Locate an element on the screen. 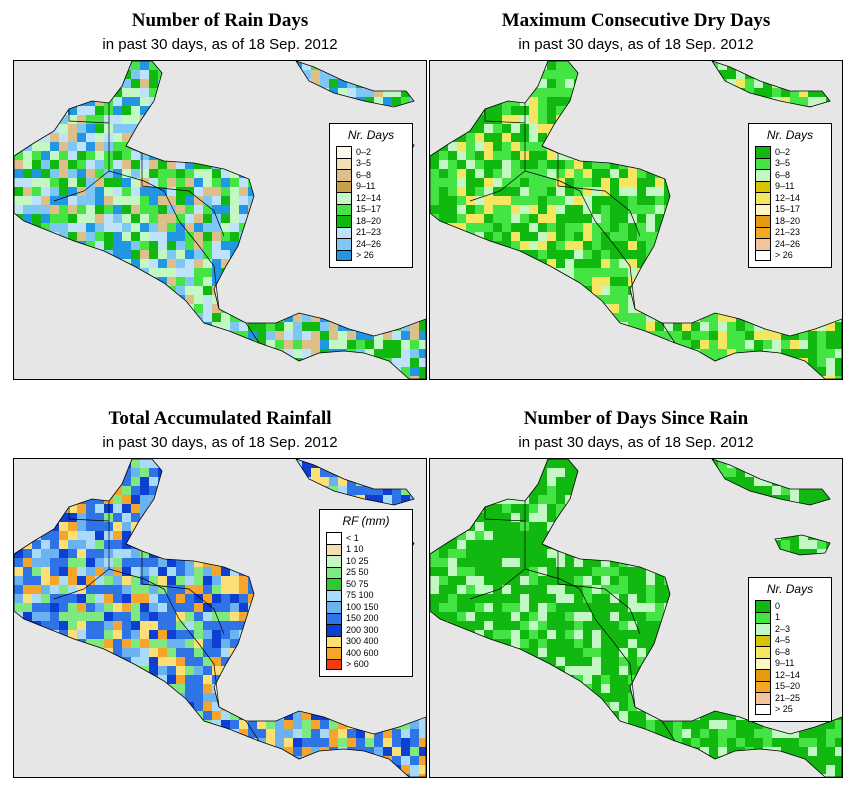 This screenshot has height=793, width=851. legend-entry: 1 is located at coordinates (790, 617).